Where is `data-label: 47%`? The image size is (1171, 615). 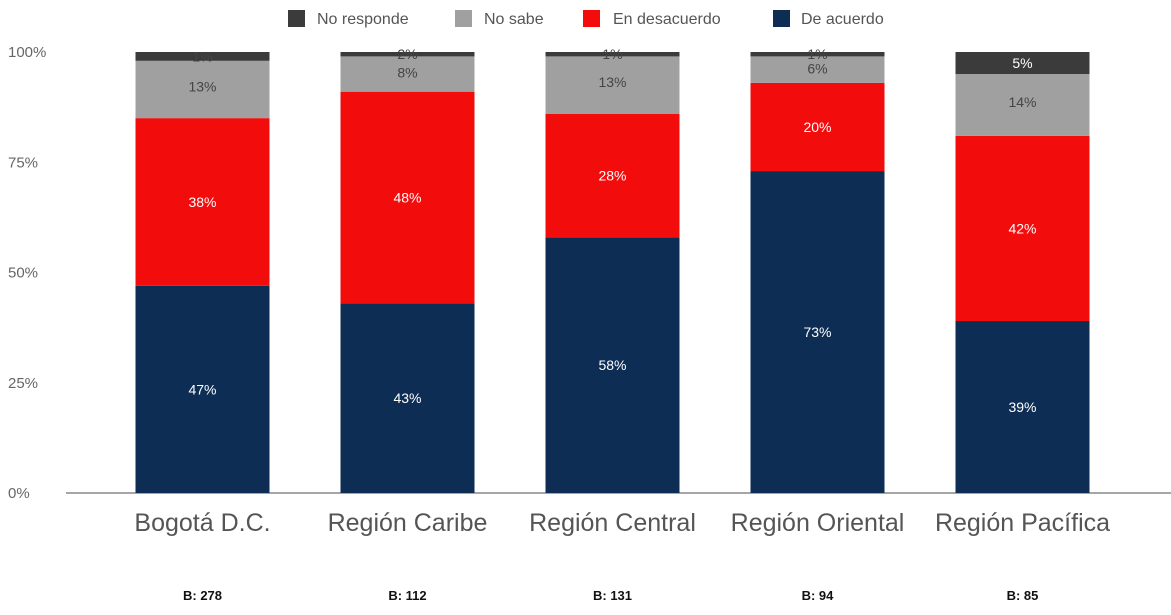
data-label: 47% is located at coordinates (202, 389).